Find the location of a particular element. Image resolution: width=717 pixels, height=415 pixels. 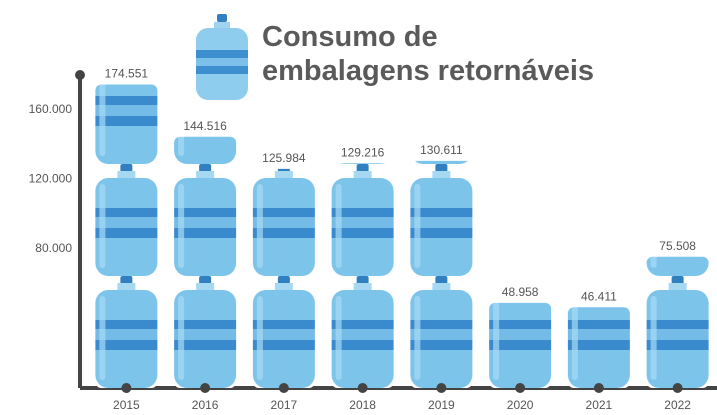

x-tick-label: 2015 is located at coordinates (126, 405).